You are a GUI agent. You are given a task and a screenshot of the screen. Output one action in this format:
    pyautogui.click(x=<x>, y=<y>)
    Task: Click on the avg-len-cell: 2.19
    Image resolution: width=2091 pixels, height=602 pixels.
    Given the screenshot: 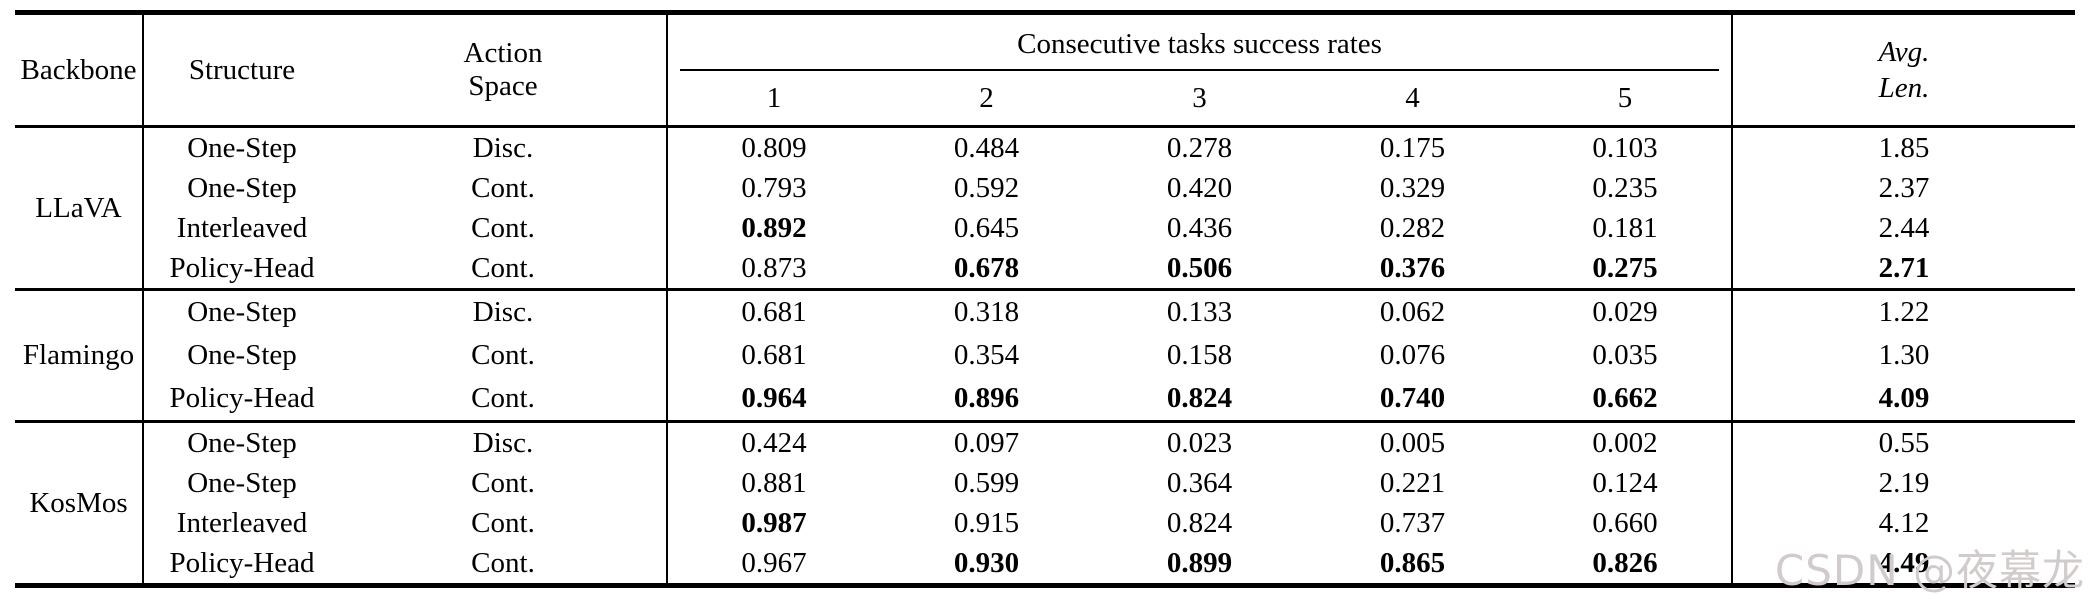 What is the action you would take?
    pyautogui.click(x=1903, y=483)
    